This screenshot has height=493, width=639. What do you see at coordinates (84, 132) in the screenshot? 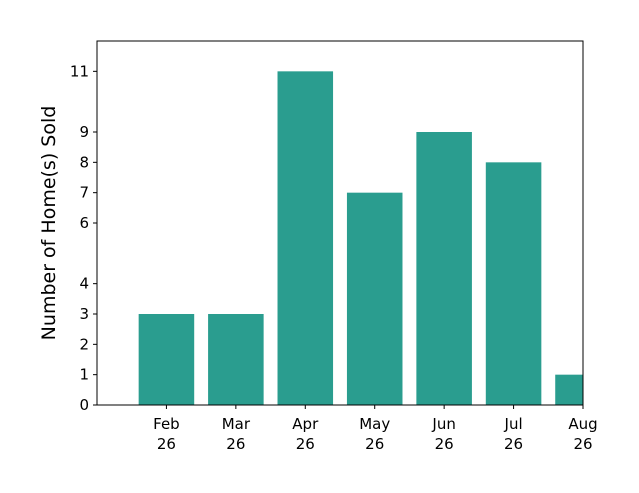
I see `y-tick-label: 9` at bounding box center [84, 132].